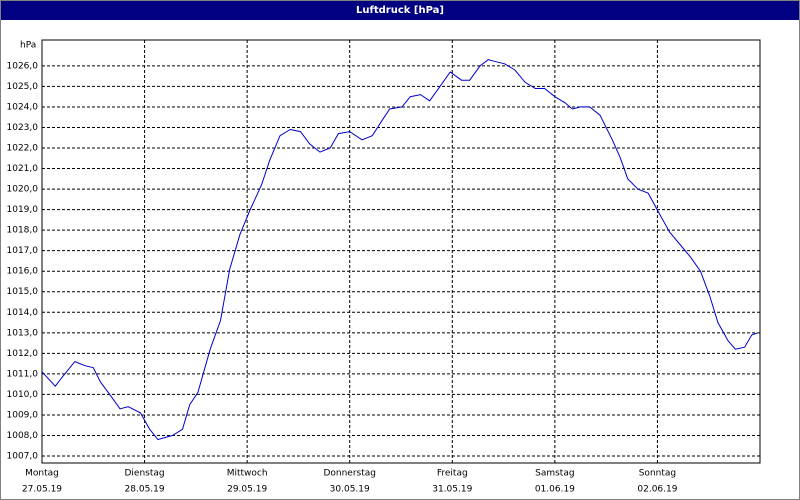 Image resolution: width=800 pixels, height=500 pixels. What do you see at coordinates (23, 231) in the screenshot?
I see `y-tick-label: 1018,0` at bounding box center [23, 231].